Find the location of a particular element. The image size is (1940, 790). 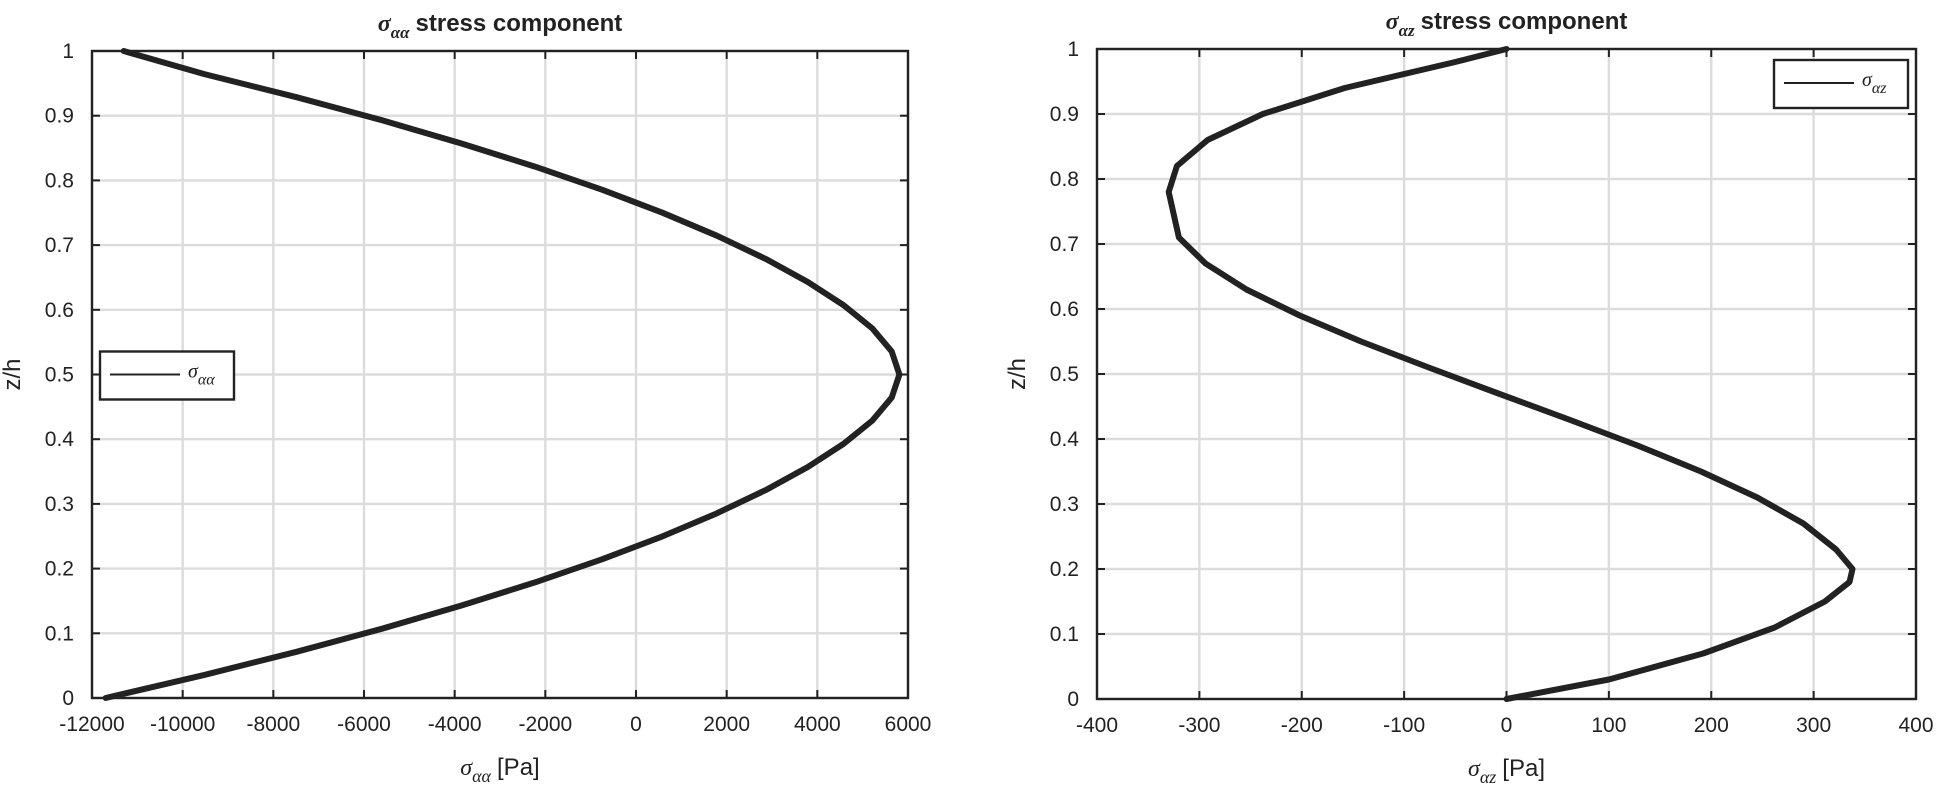

x-axis-label: σαα [Pa] is located at coordinates (499, 770).